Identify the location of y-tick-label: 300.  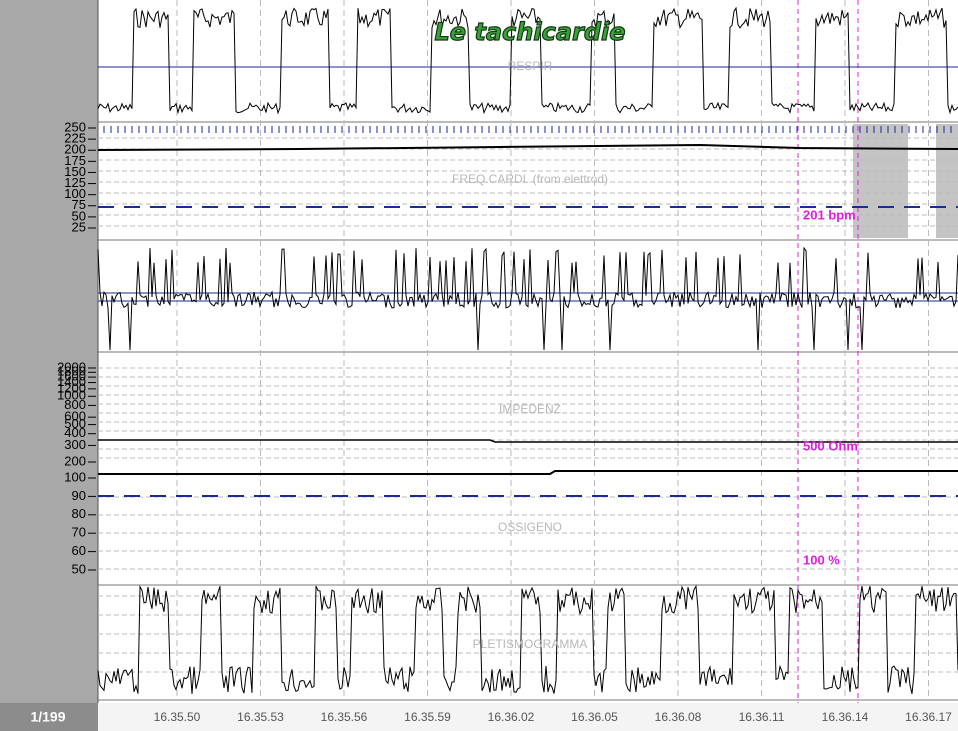
(75, 444).